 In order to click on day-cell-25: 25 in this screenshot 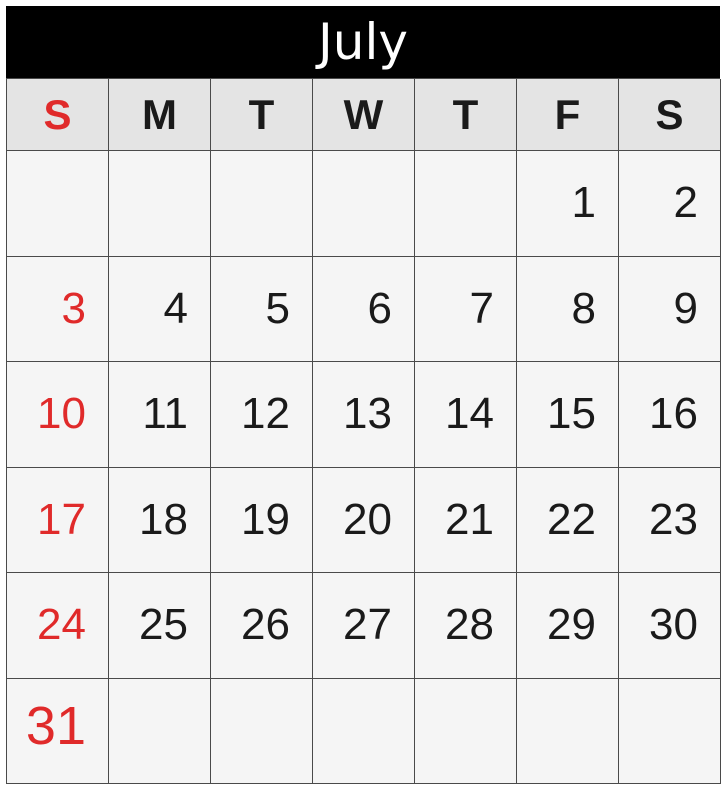, I will do `click(160, 626)`.